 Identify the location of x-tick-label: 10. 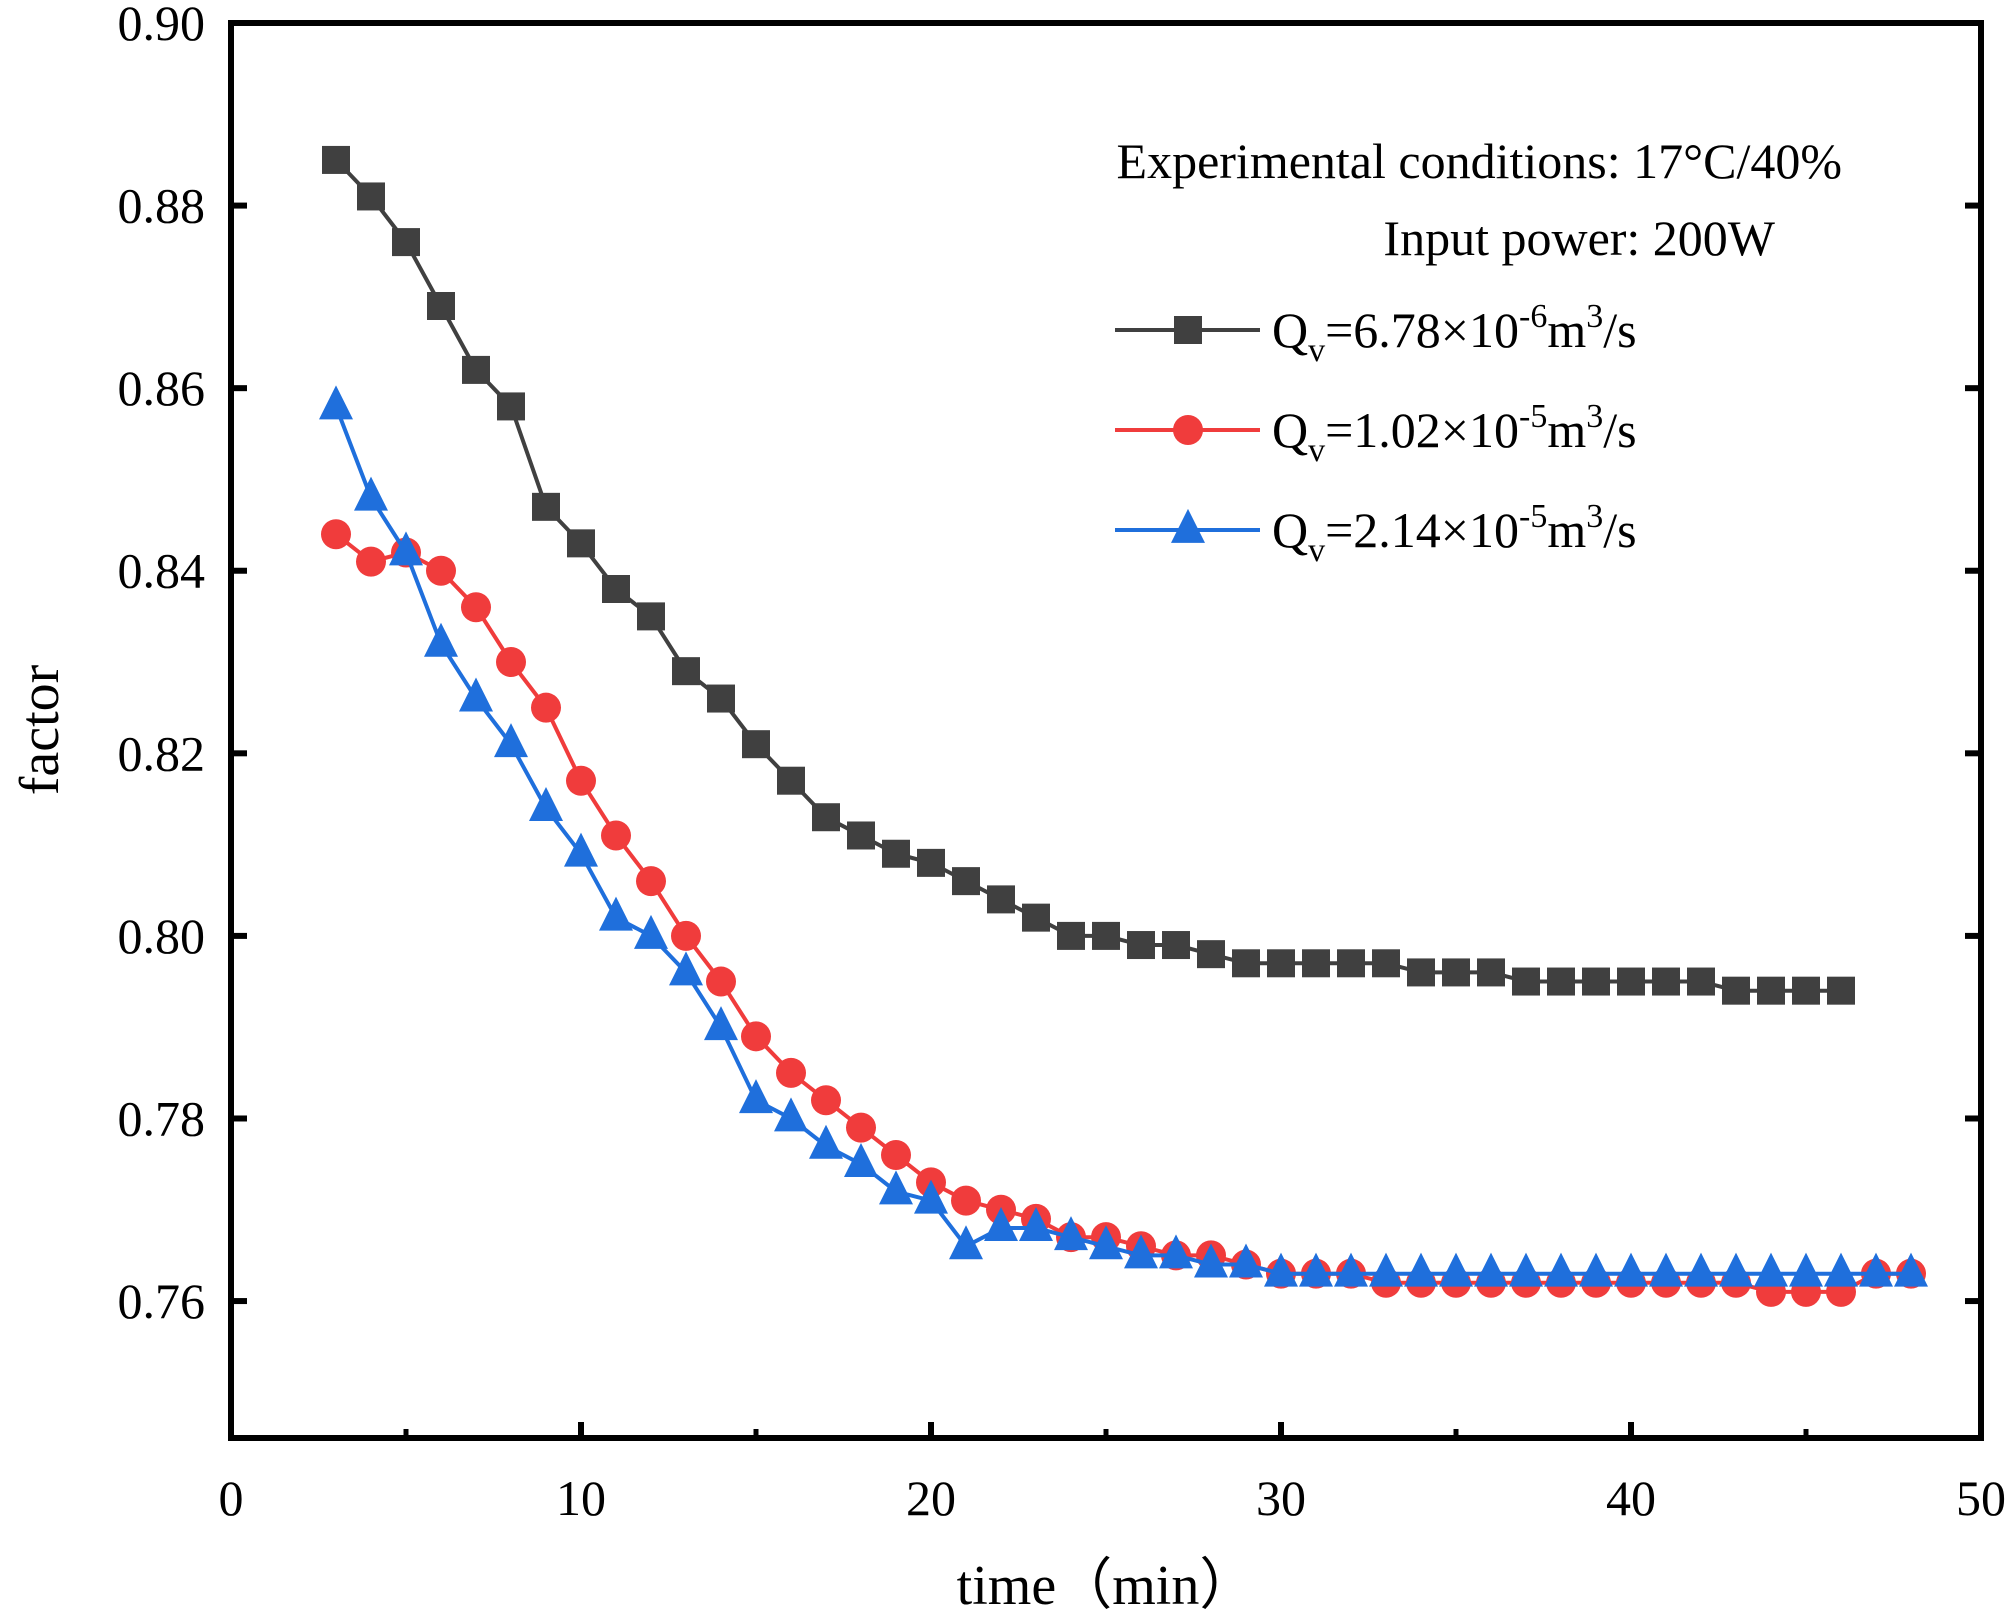
(581, 1498).